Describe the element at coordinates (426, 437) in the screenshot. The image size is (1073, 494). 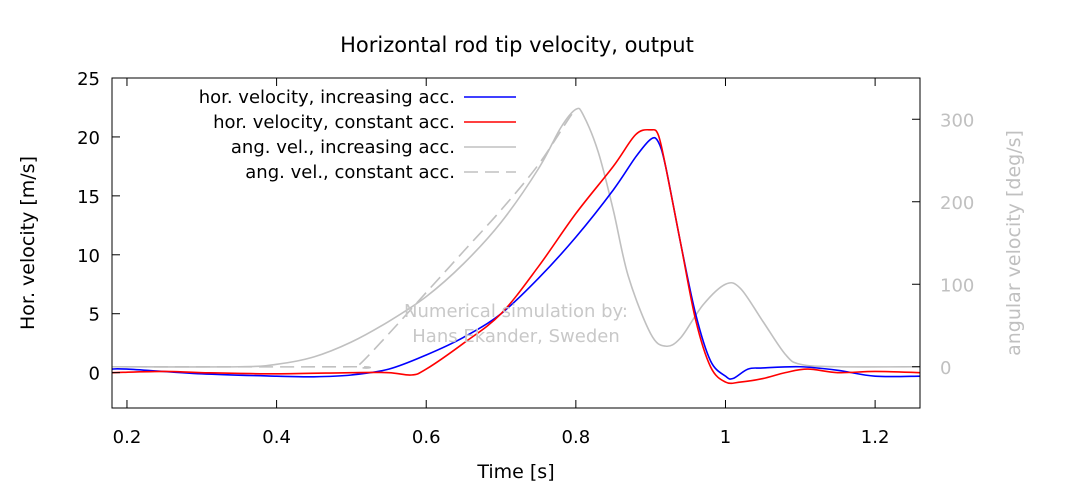
I see `x-tick-label: 0.6` at that location.